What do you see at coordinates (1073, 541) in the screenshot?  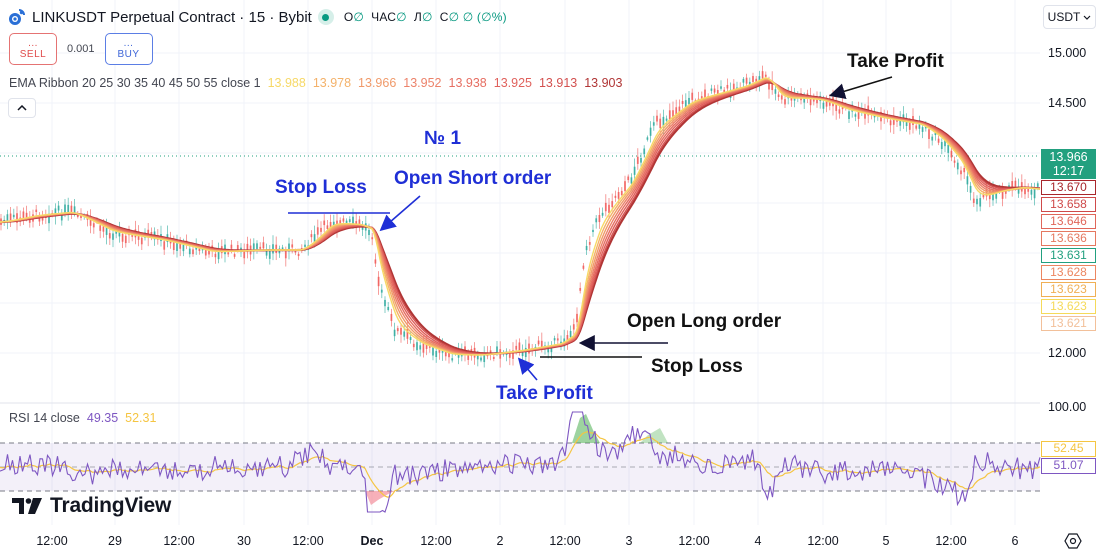 I see `settings-icon` at bounding box center [1073, 541].